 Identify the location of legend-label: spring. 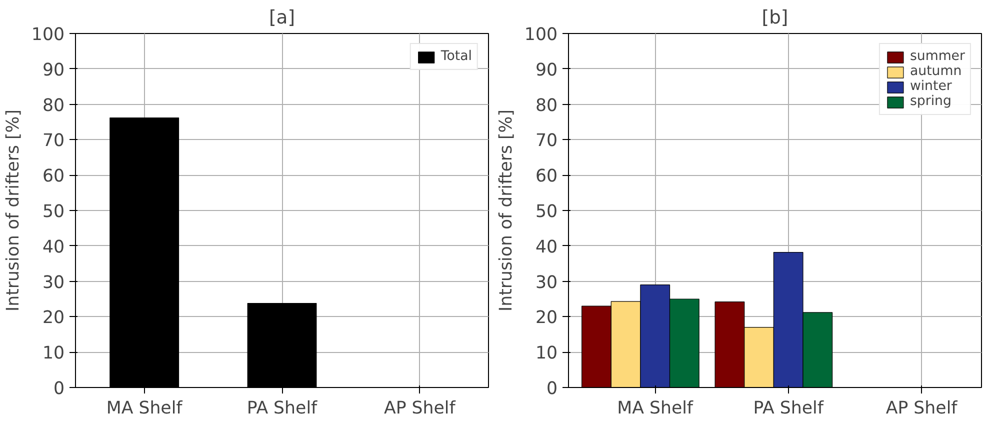
(931, 101).